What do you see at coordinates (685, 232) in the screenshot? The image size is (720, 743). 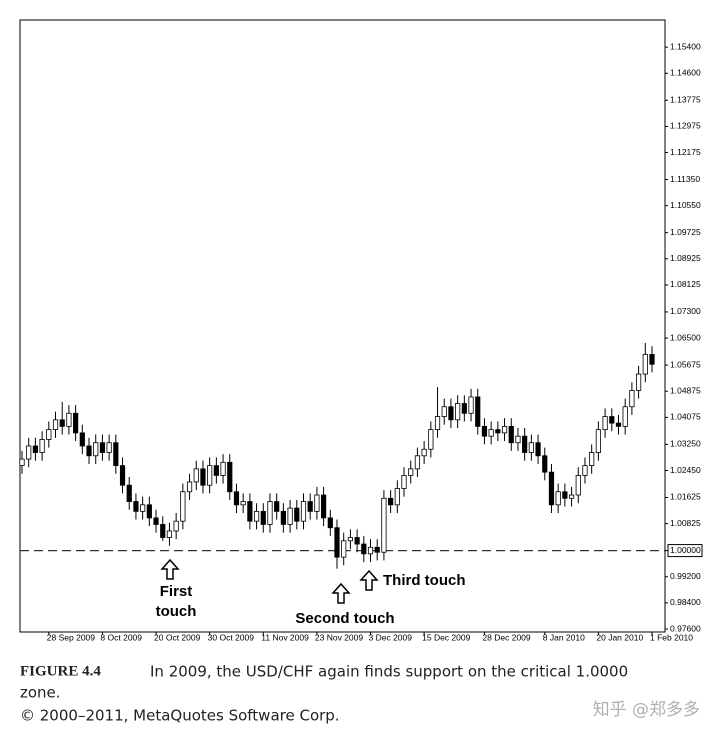 I see `y-tick-label: 1.09725` at bounding box center [685, 232].